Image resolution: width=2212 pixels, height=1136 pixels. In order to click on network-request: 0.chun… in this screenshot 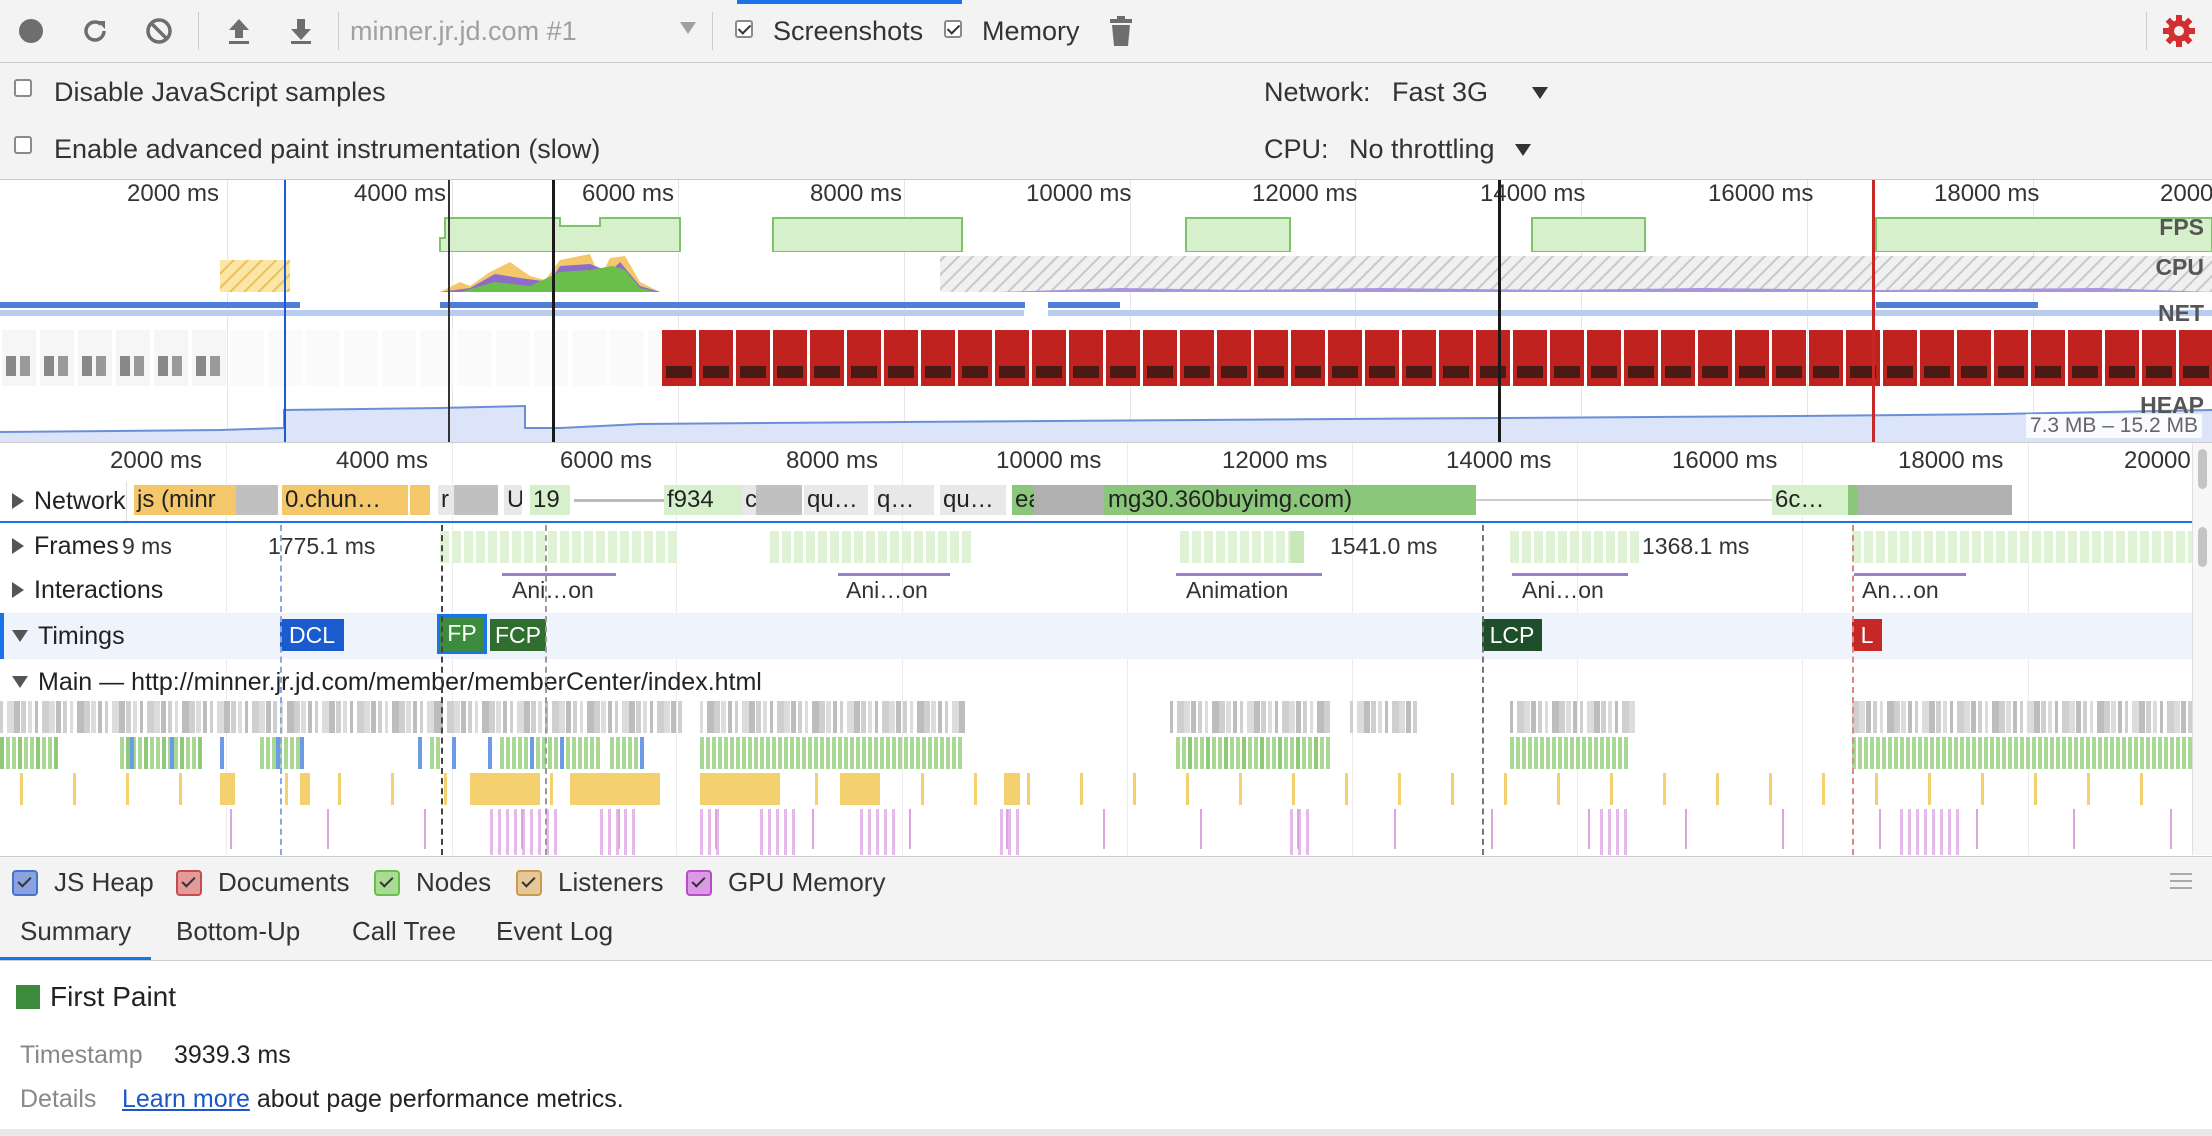, I will do `click(345, 500)`.